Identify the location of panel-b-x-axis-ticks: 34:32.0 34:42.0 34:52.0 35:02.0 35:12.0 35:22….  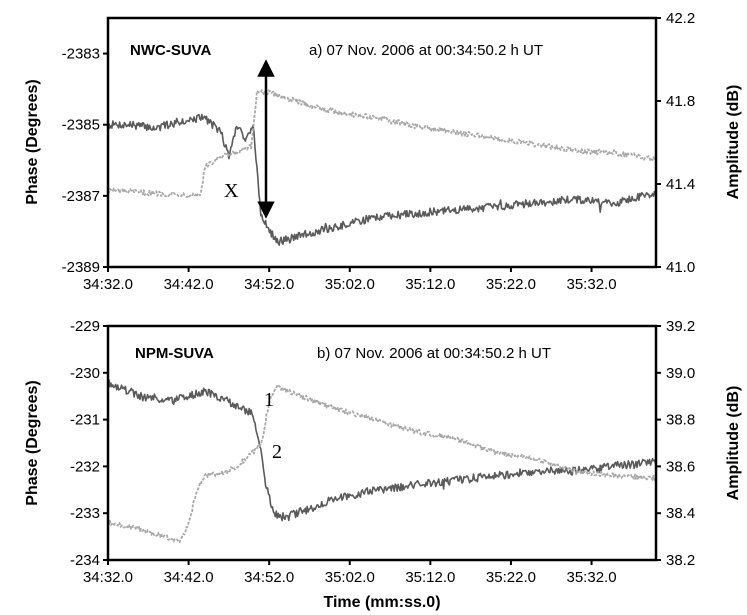
(350, 573).